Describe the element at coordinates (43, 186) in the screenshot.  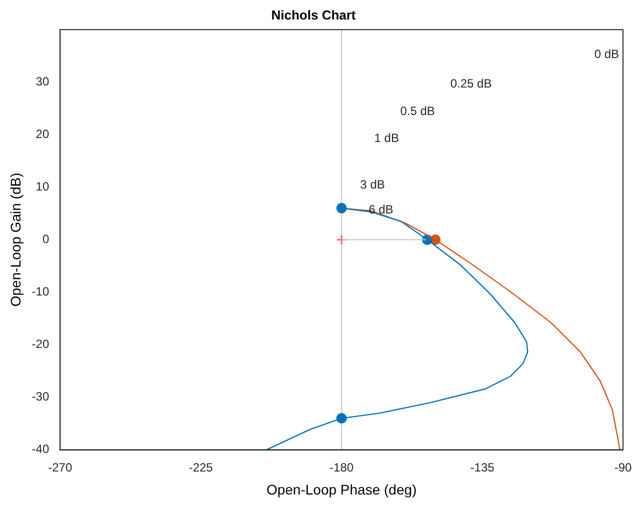
I see `y-tick-label: 10` at that location.